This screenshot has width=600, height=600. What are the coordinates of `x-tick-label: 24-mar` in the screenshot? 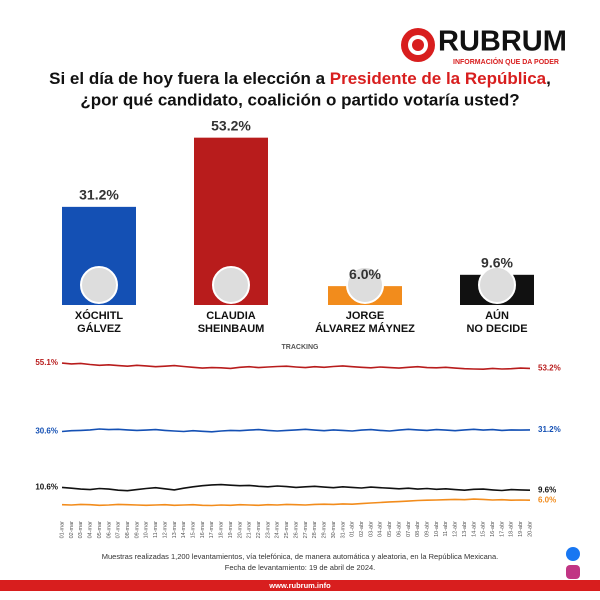 It's located at (278, 530).